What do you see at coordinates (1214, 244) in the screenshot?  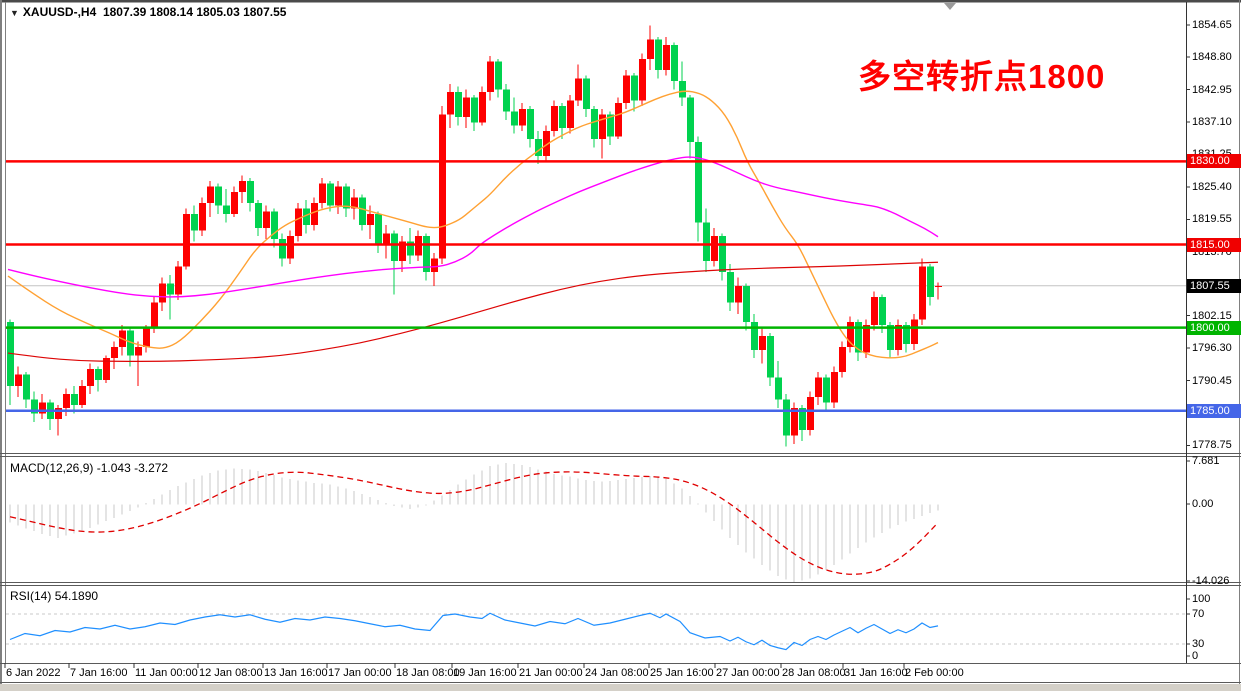 I see `price-chip-1815.00: 1815.00` at bounding box center [1214, 244].